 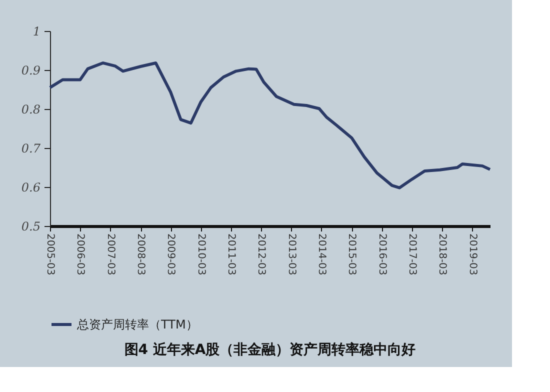 I want to click on x-tick-label: 2009-03, so click(x=170, y=255).